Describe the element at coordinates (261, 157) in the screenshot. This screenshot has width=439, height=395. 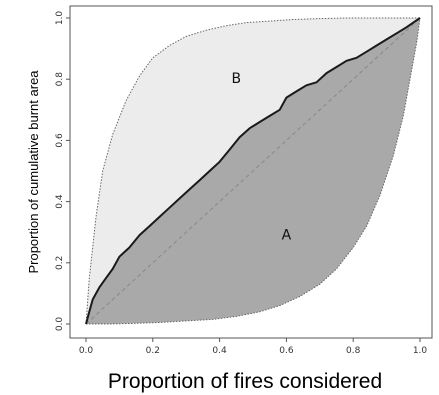
I see `region-labels: BA` at that location.